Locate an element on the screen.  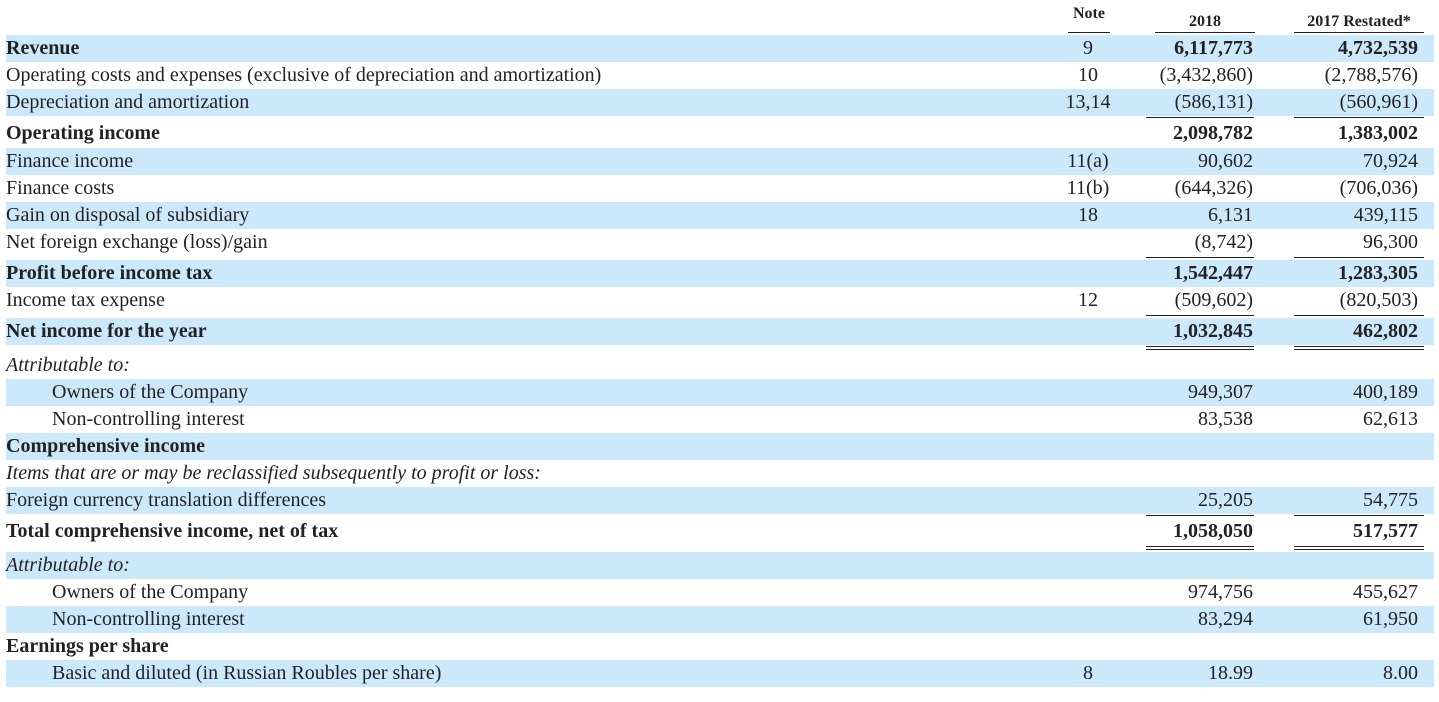
row-owners-of-company: Owners of the Company 949,307 400,189 is located at coordinates (720, 392).